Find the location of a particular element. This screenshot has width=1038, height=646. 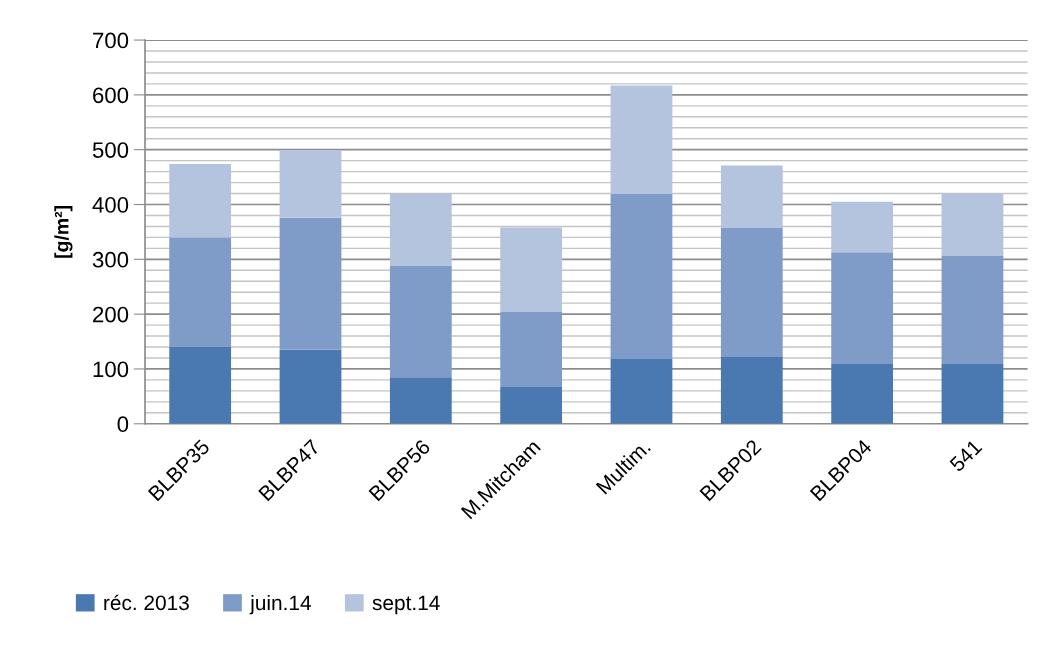

x-tick-label: 541 is located at coordinates (966, 455).